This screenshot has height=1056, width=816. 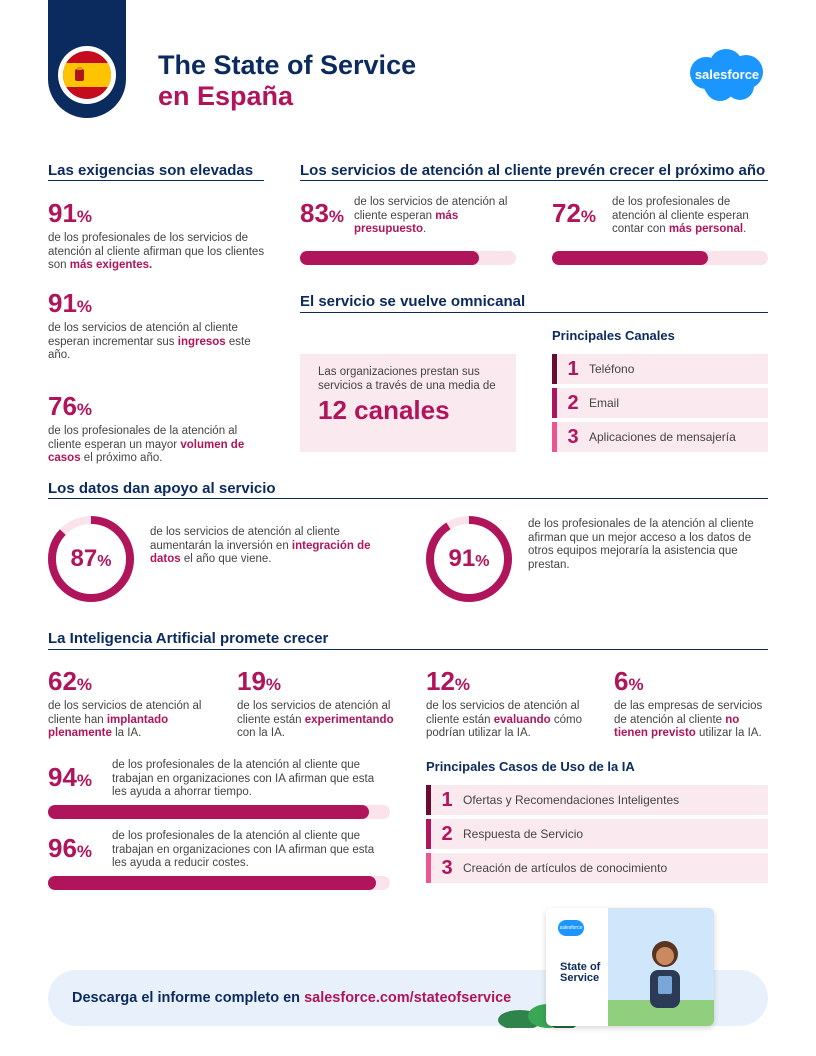 I want to click on channel-item-2: 2 Email, so click(x=660, y=403).